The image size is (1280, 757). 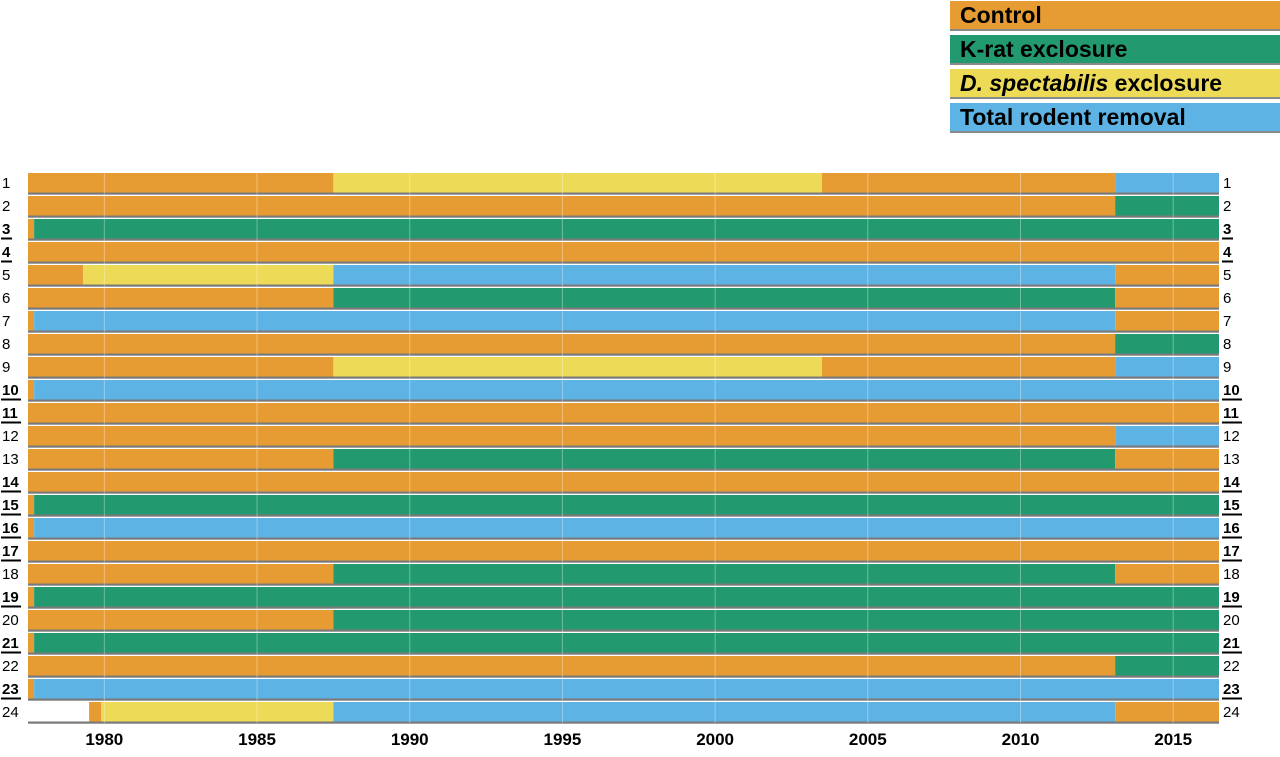 I want to click on row-label-right: 24, so click(x=1231, y=712).